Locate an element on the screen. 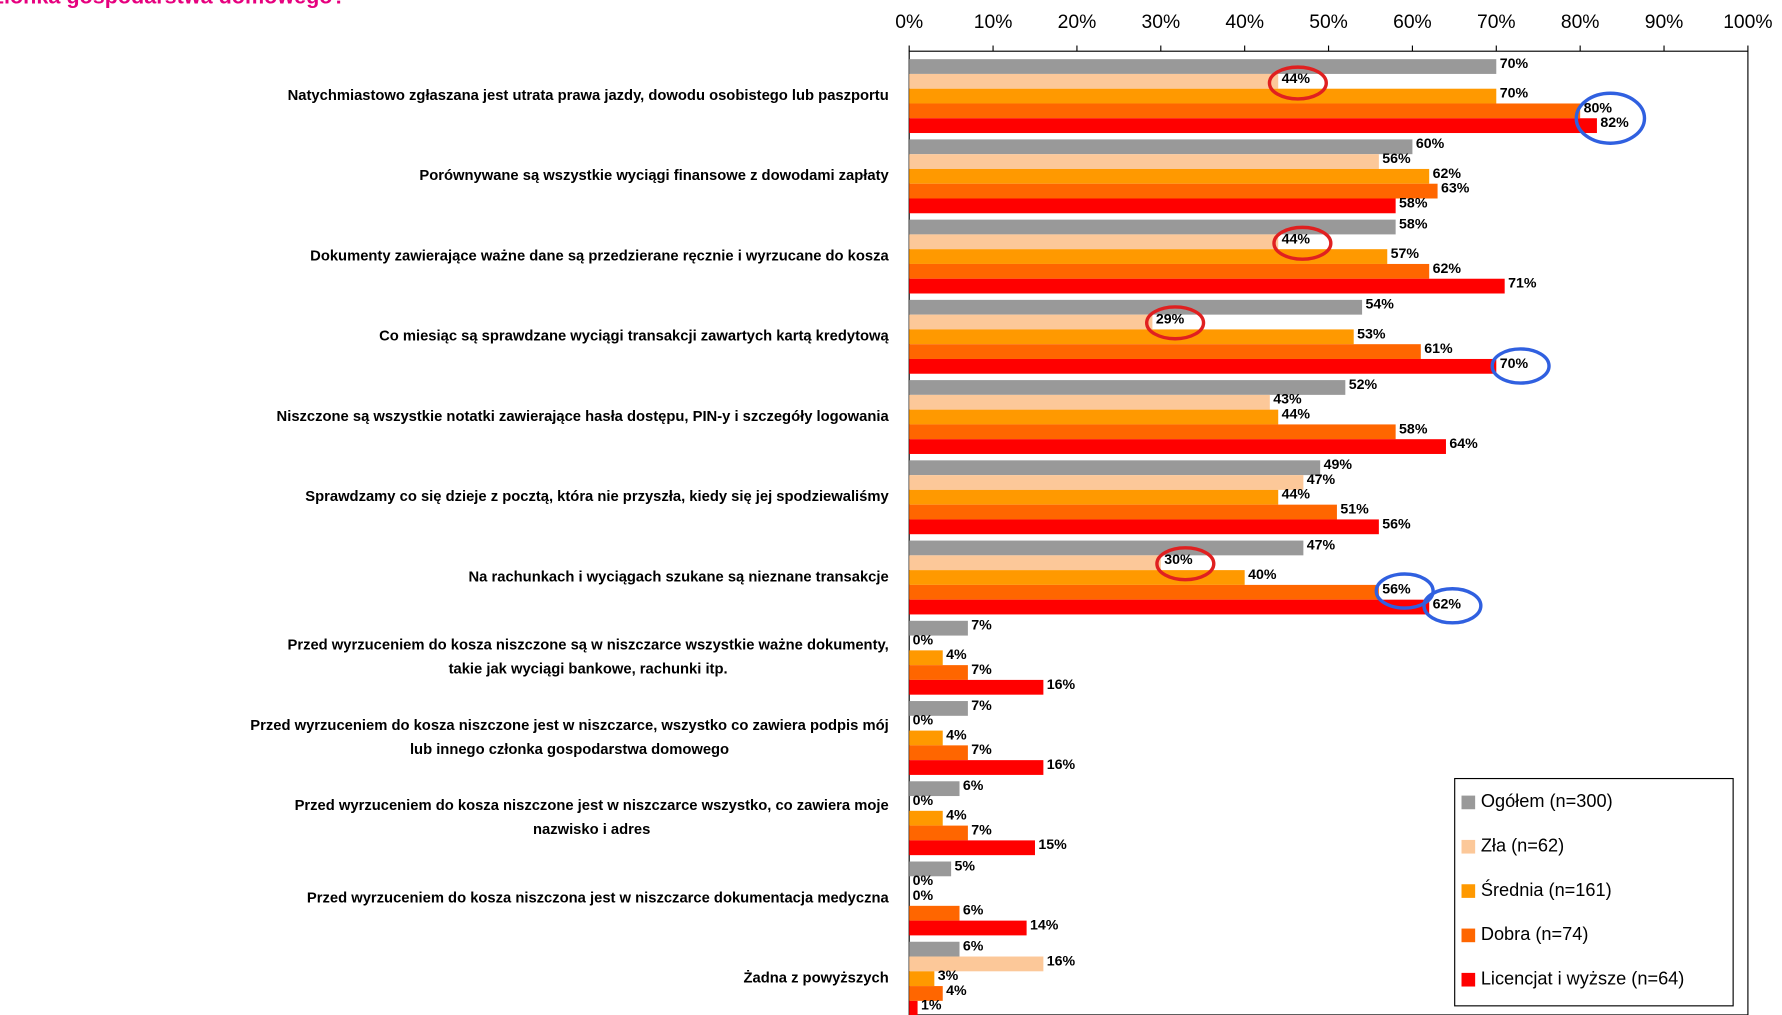 The image size is (1782, 1015). value-label: 49% is located at coordinates (1338, 465).